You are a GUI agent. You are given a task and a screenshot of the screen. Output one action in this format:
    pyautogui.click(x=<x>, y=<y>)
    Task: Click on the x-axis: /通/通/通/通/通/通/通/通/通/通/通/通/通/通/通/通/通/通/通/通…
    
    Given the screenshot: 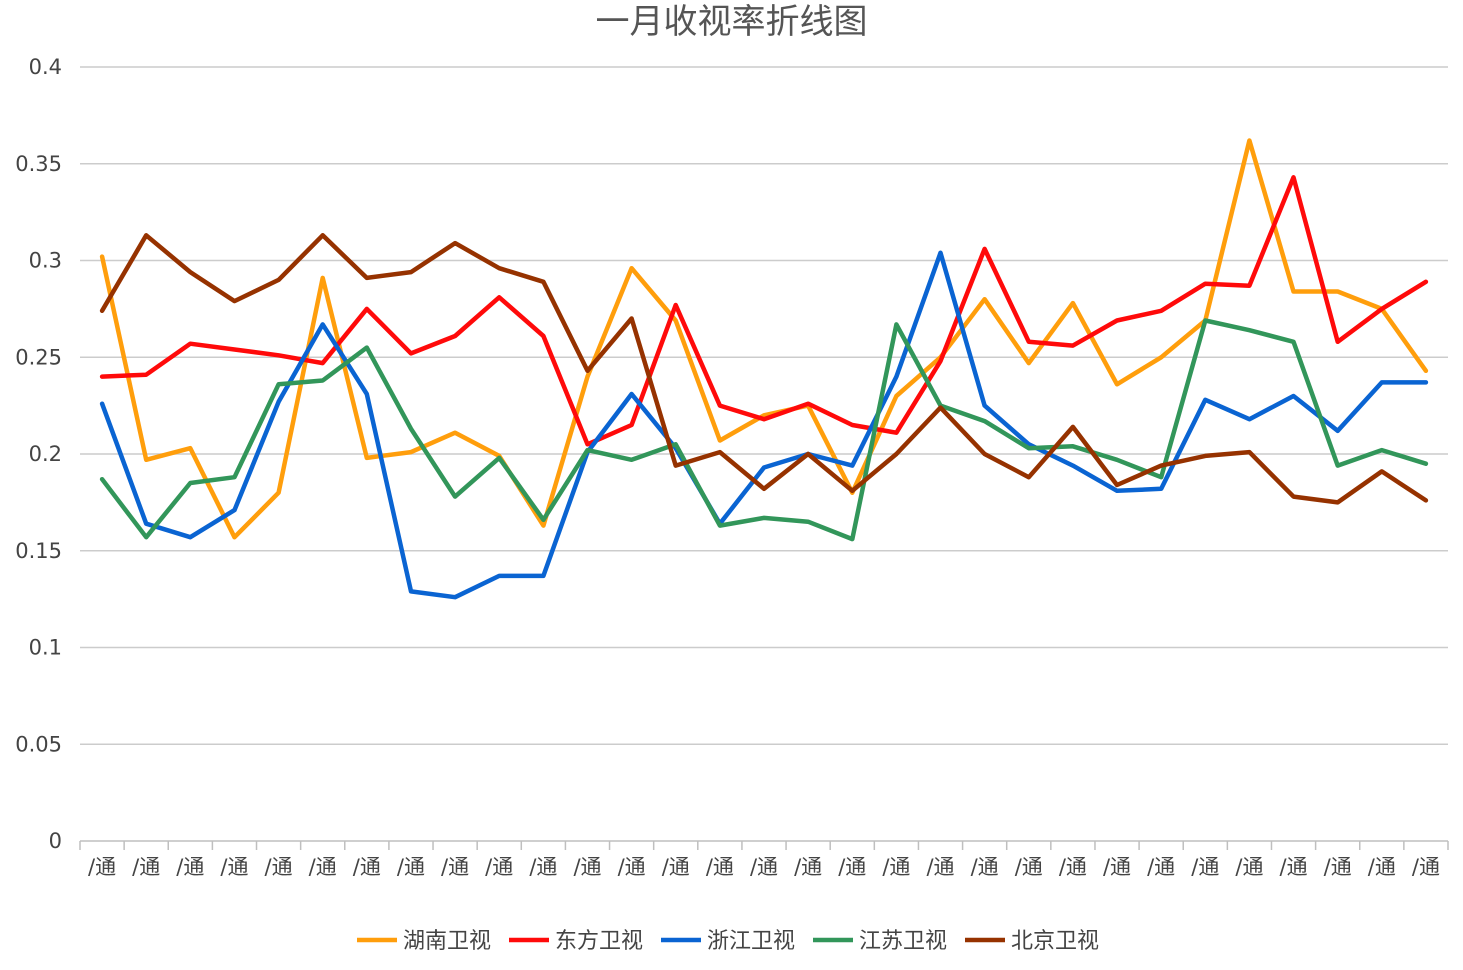 What is the action you would take?
    pyautogui.click(x=764, y=859)
    